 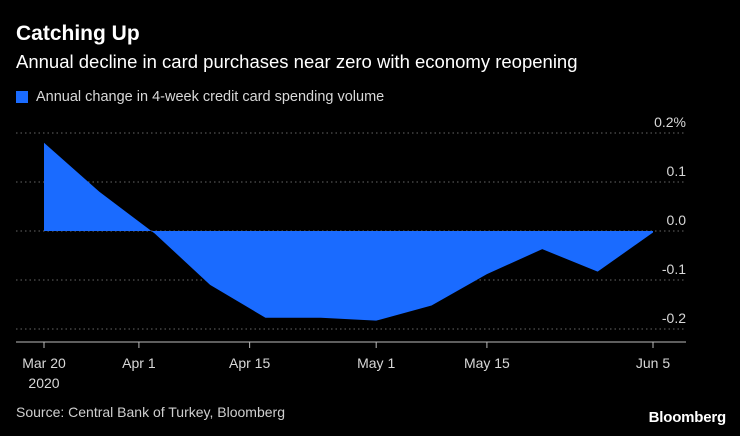 What do you see at coordinates (376, 363) in the screenshot?
I see `x-tick-label-3: May 1` at bounding box center [376, 363].